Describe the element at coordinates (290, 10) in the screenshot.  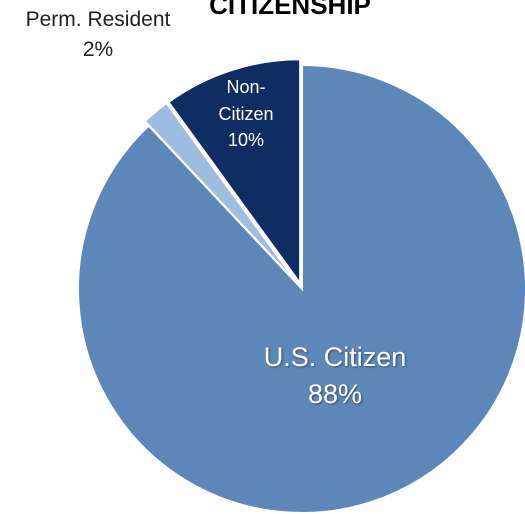
I see `chart-title: CITIZENSHIP` at that location.